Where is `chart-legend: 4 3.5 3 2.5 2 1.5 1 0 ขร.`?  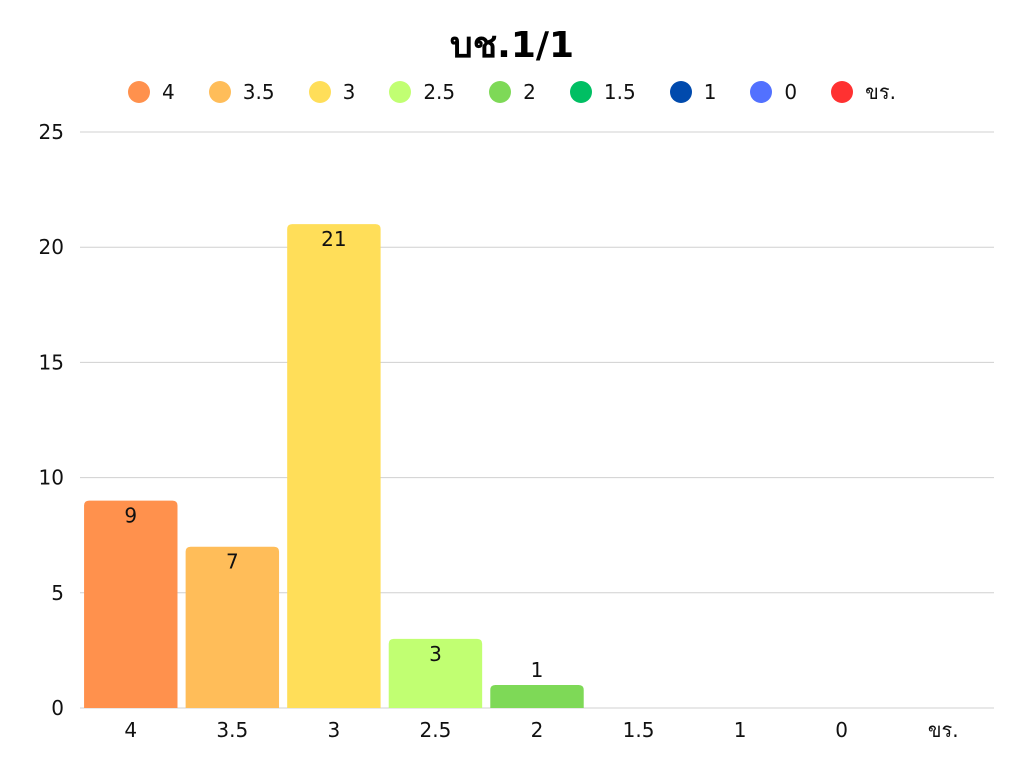
chart-legend: 4 3.5 3 2.5 2 1.5 1 0 ขร. is located at coordinates (512, 92).